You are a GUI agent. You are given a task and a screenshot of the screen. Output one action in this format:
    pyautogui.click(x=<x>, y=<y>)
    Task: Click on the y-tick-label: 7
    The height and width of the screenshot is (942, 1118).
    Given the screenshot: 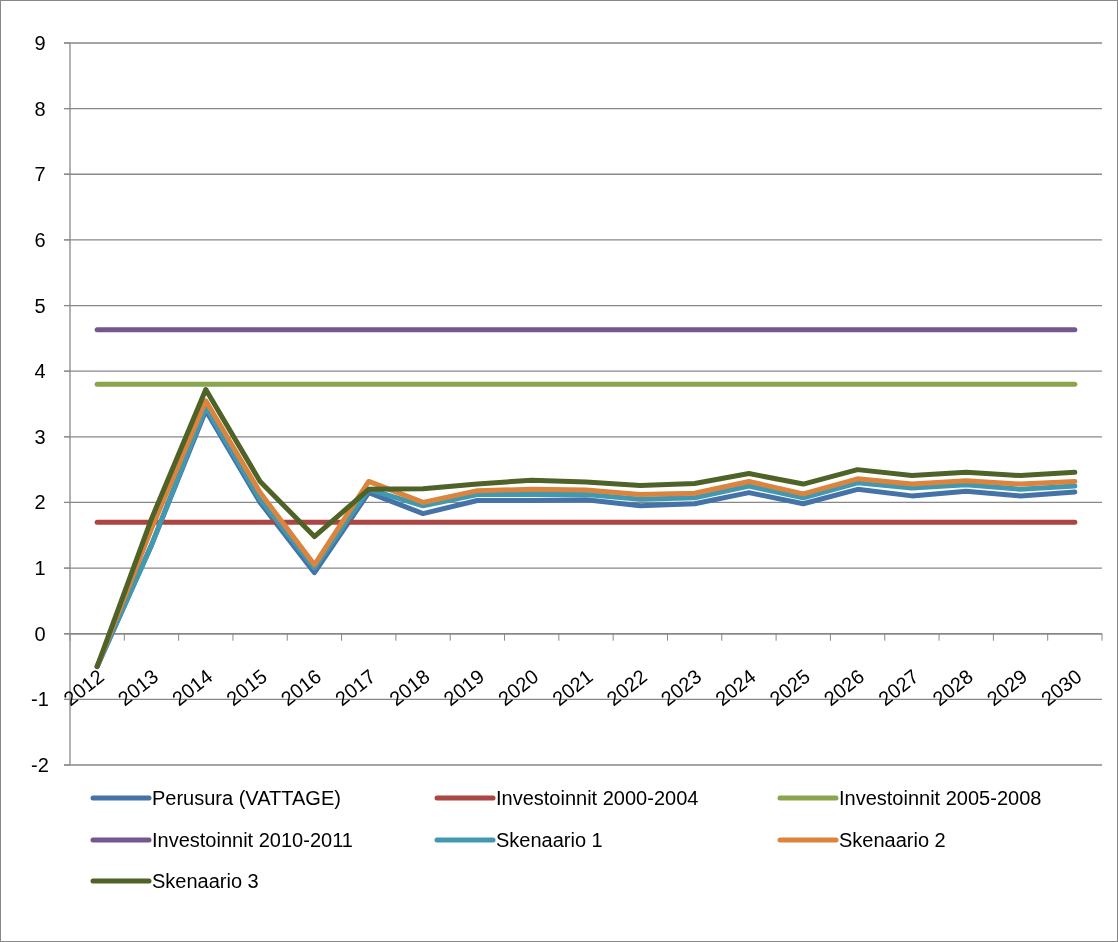 What is the action you would take?
    pyautogui.click(x=40, y=174)
    